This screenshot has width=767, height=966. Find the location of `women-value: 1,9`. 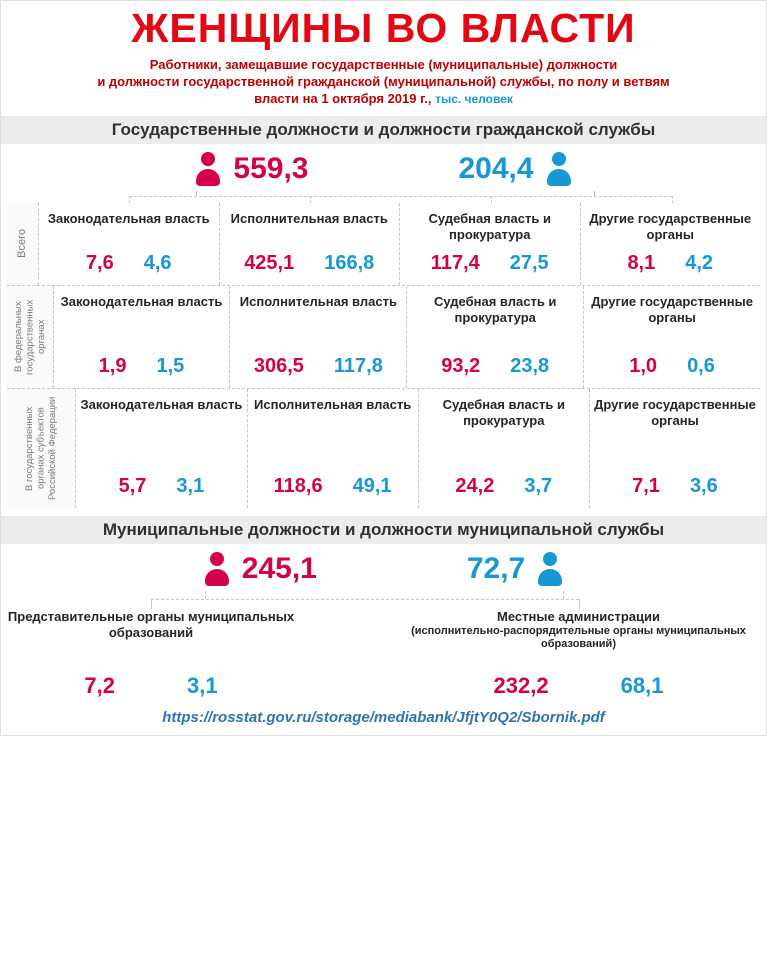

women-value: 1,9 is located at coordinates (112, 365).